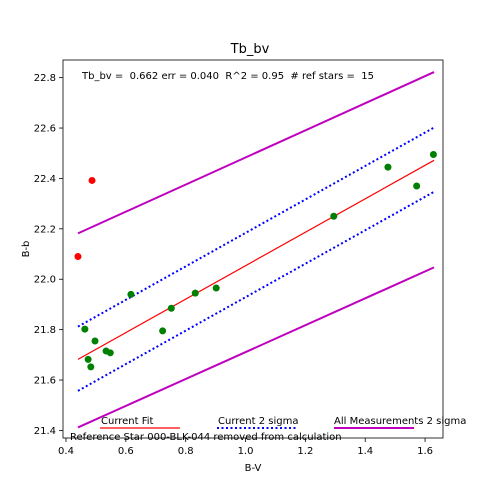 The width and height of the screenshot is (500, 500). Describe the element at coordinates (45, 381) in the screenshot. I see `y-tick-label: 21.6` at that location.